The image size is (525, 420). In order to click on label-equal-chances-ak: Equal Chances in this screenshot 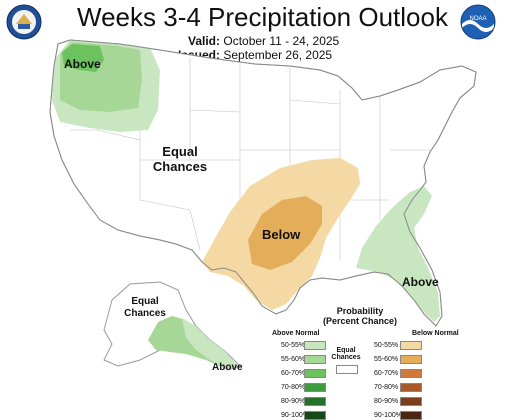, I will do `click(145, 307)`.